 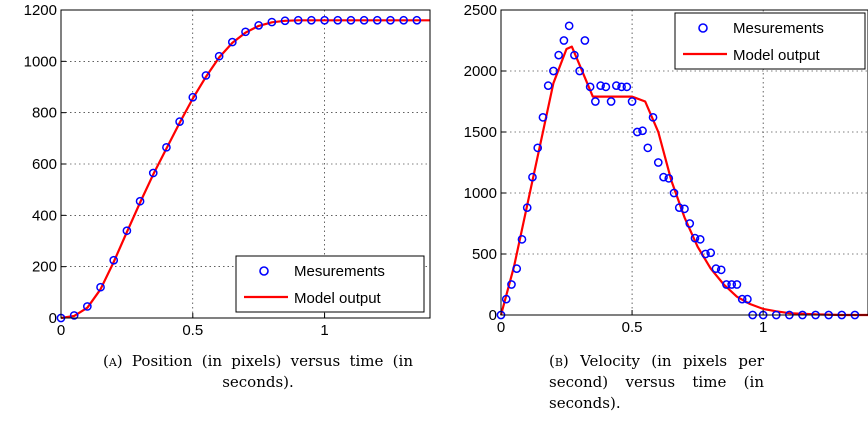 I want to click on y-tick-label: 2500, so click(x=480, y=10).